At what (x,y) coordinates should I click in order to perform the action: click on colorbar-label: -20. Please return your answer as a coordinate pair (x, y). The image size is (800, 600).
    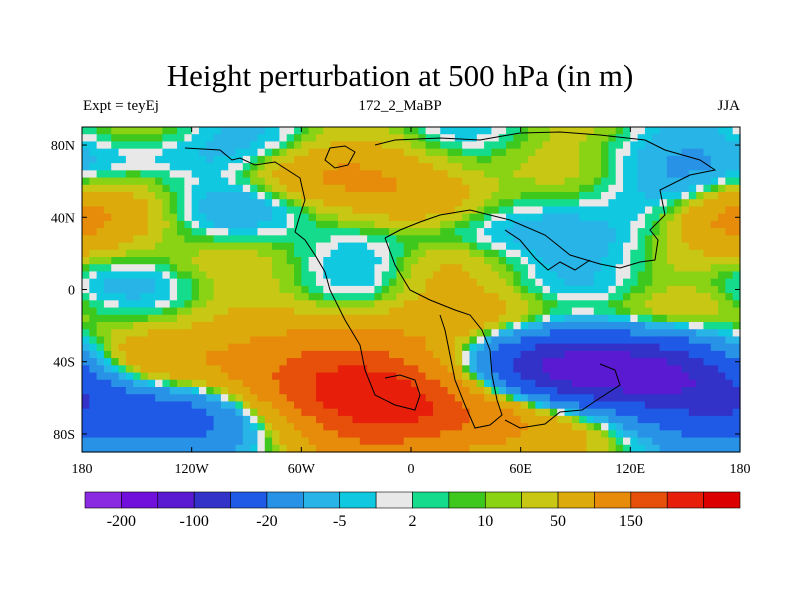
    Looking at the image, I should click on (266, 521).